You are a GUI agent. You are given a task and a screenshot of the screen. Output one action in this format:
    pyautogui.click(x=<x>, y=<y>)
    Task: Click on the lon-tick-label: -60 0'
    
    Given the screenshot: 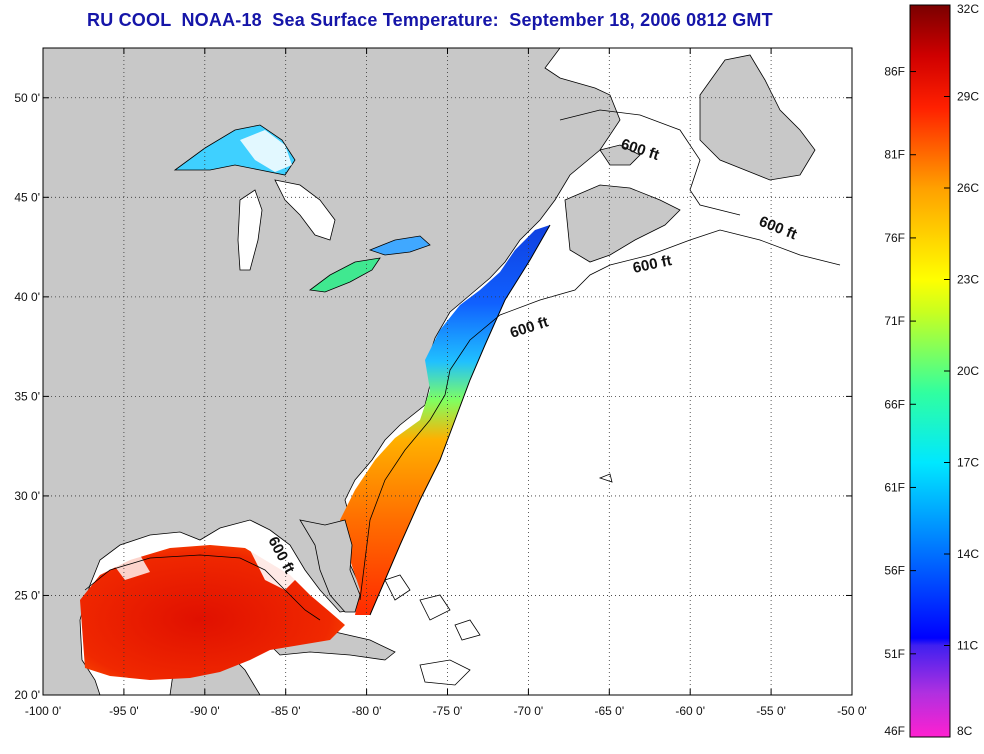 What is the action you would take?
    pyautogui.click(x=690, y=711)
    